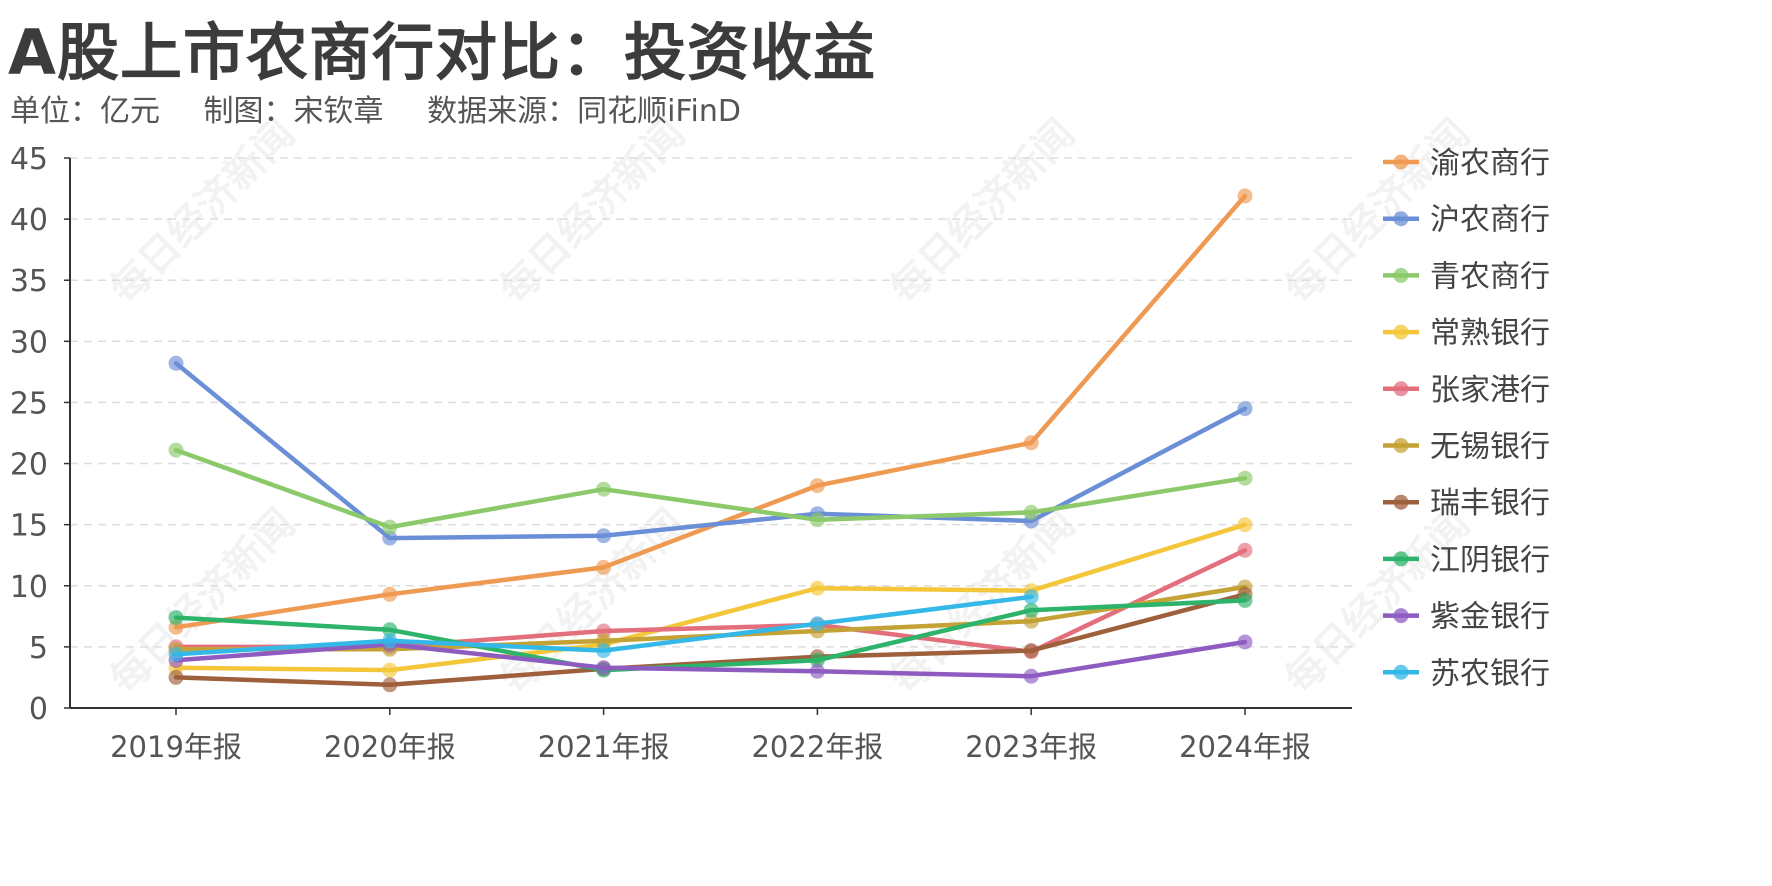  Describe the element at coordinates (442, 52) in the screenshot. I see `chart-title: A股上市农商行对比：投资收益` at that location.